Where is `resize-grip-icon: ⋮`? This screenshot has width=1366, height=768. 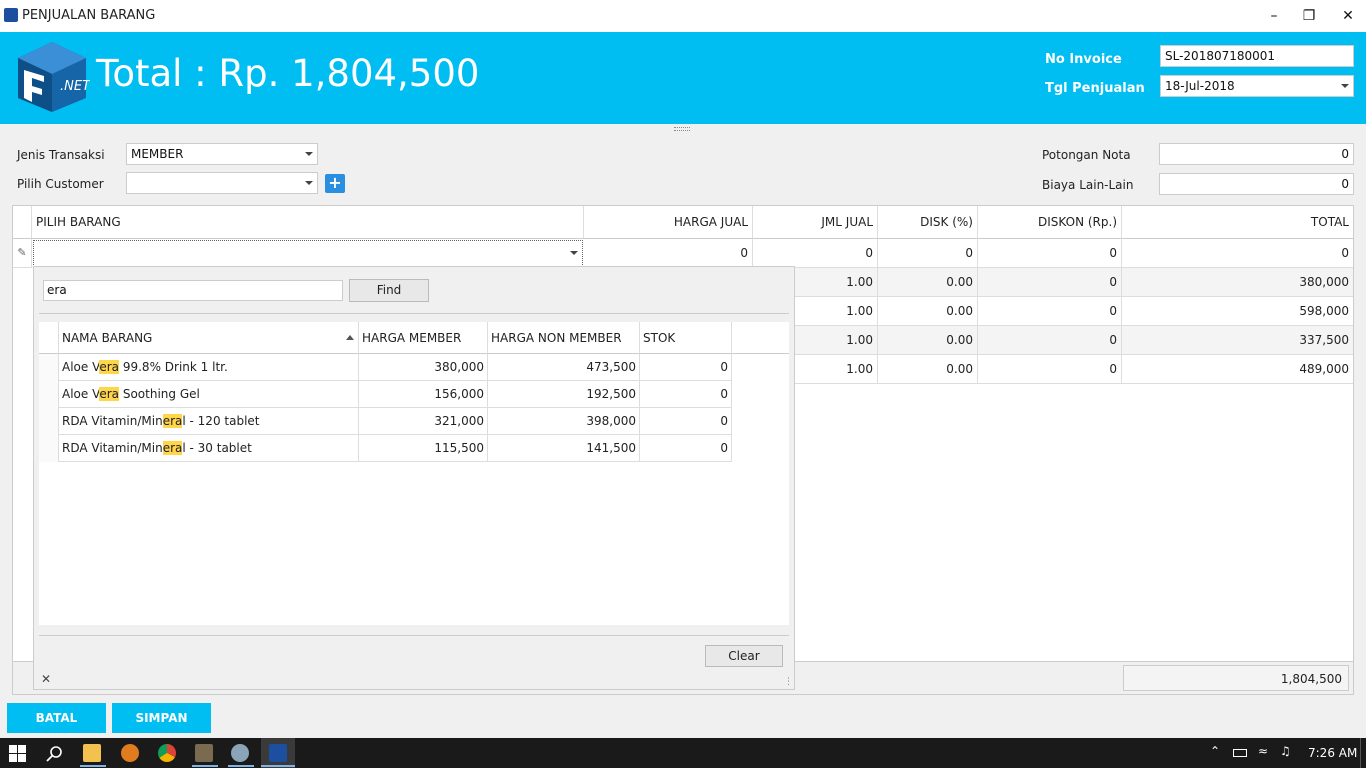 resize-grip-icon: ⋮ is located at coordinates (788, 682).